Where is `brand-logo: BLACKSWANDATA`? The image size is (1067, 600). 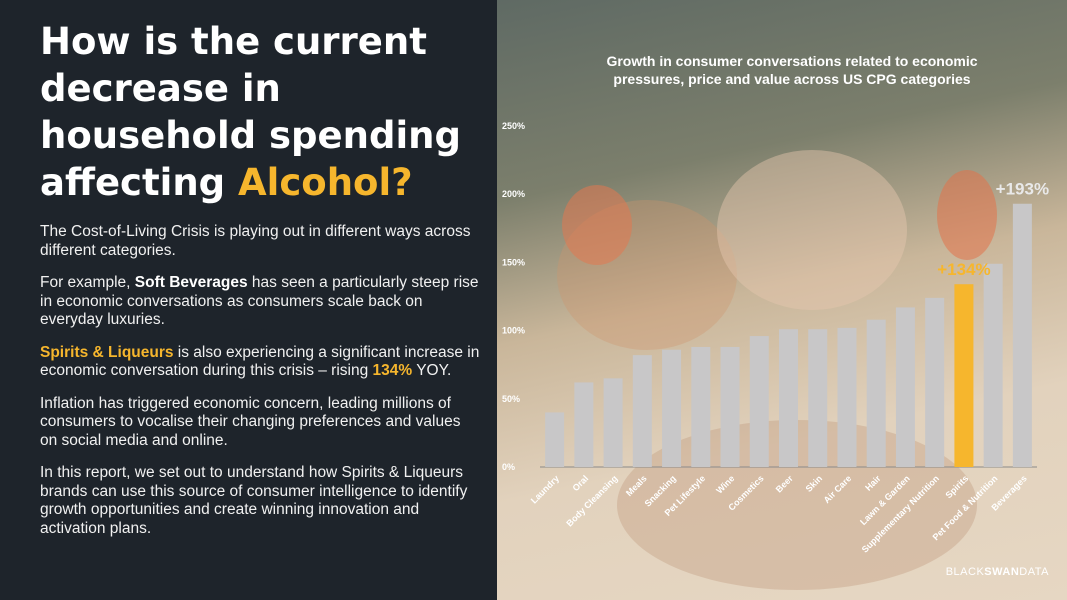
brand-logo: BLACKSWANDATA is located at coordinates (997, 572).